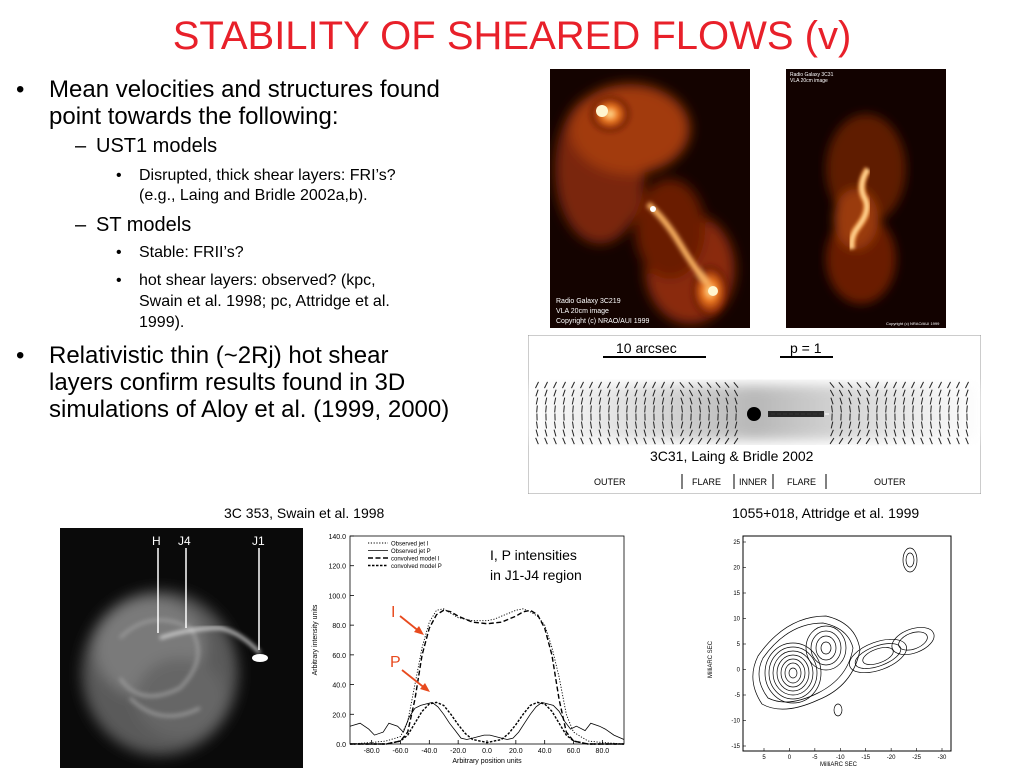  Describe the element at coordinates (533, 555) in the screenshot. I see `chart-annotation-line-1: I, P intensities` at that location.